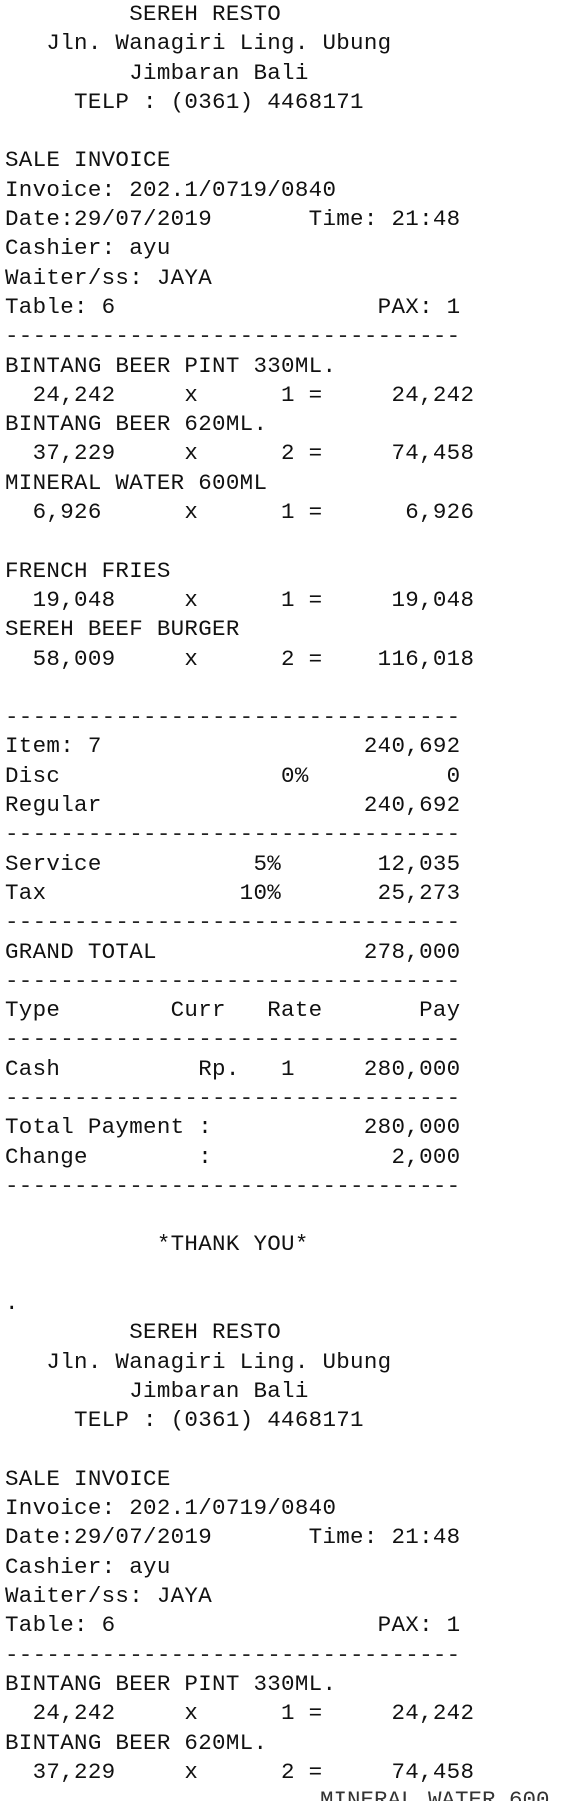 Image resolution: width=584 pixels, height=1801 pixels. Describe the element at coordinates (233, 805) in the screenshot. I see `receipt-line: Regular 240,692` at that location.